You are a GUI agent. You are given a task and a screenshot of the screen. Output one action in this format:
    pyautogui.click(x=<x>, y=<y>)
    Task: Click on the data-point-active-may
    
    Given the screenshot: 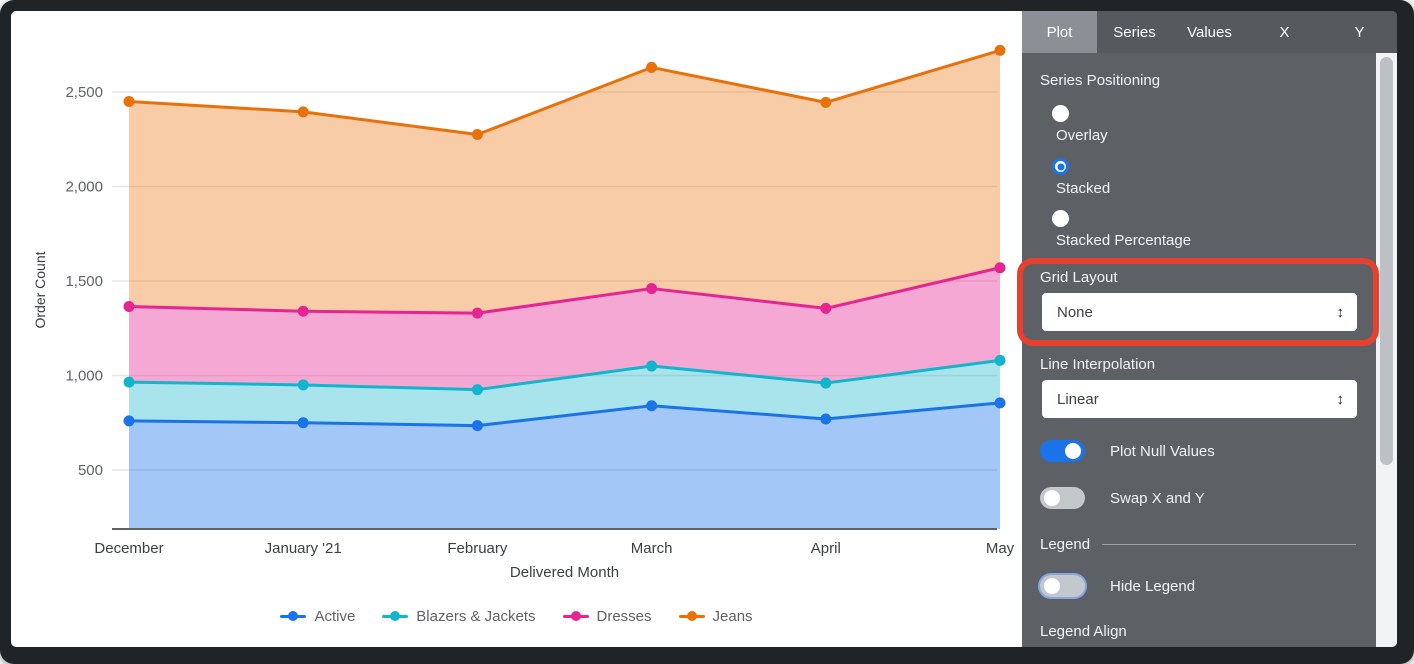 What is the action you would take?
    pyautogui.click(x=1000, y=403)
    